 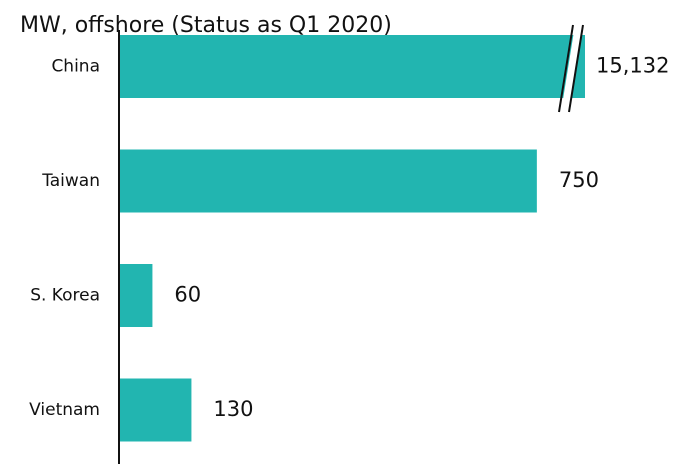 I want to click on axis-break-gap, so click(x=572, y=68).